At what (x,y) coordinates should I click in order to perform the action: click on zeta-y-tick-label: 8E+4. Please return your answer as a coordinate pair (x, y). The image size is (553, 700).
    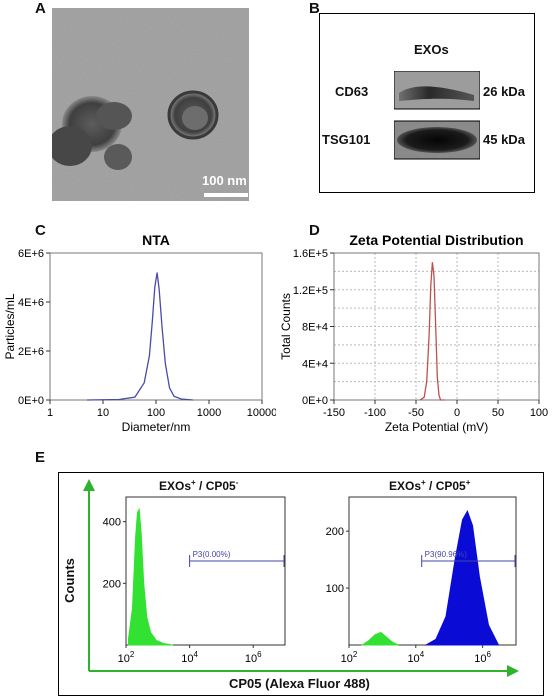
    Looking at the image, I should click on (315, 328).